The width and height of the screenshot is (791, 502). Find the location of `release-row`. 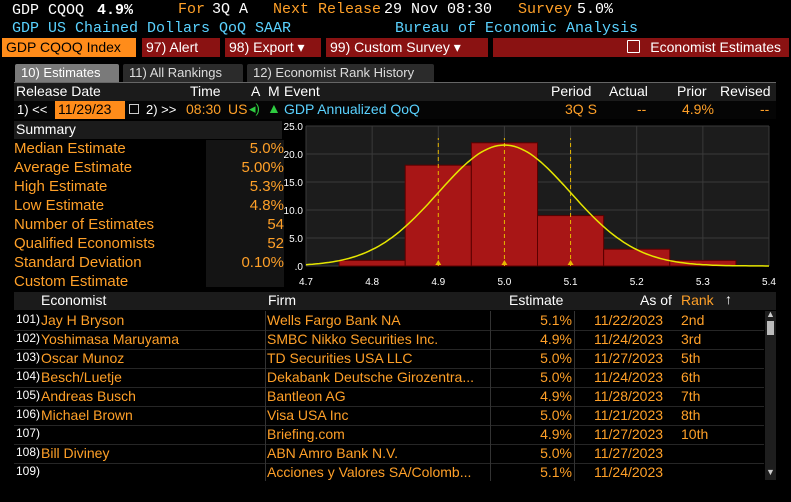

release-row is located at coordinates (395, 110).